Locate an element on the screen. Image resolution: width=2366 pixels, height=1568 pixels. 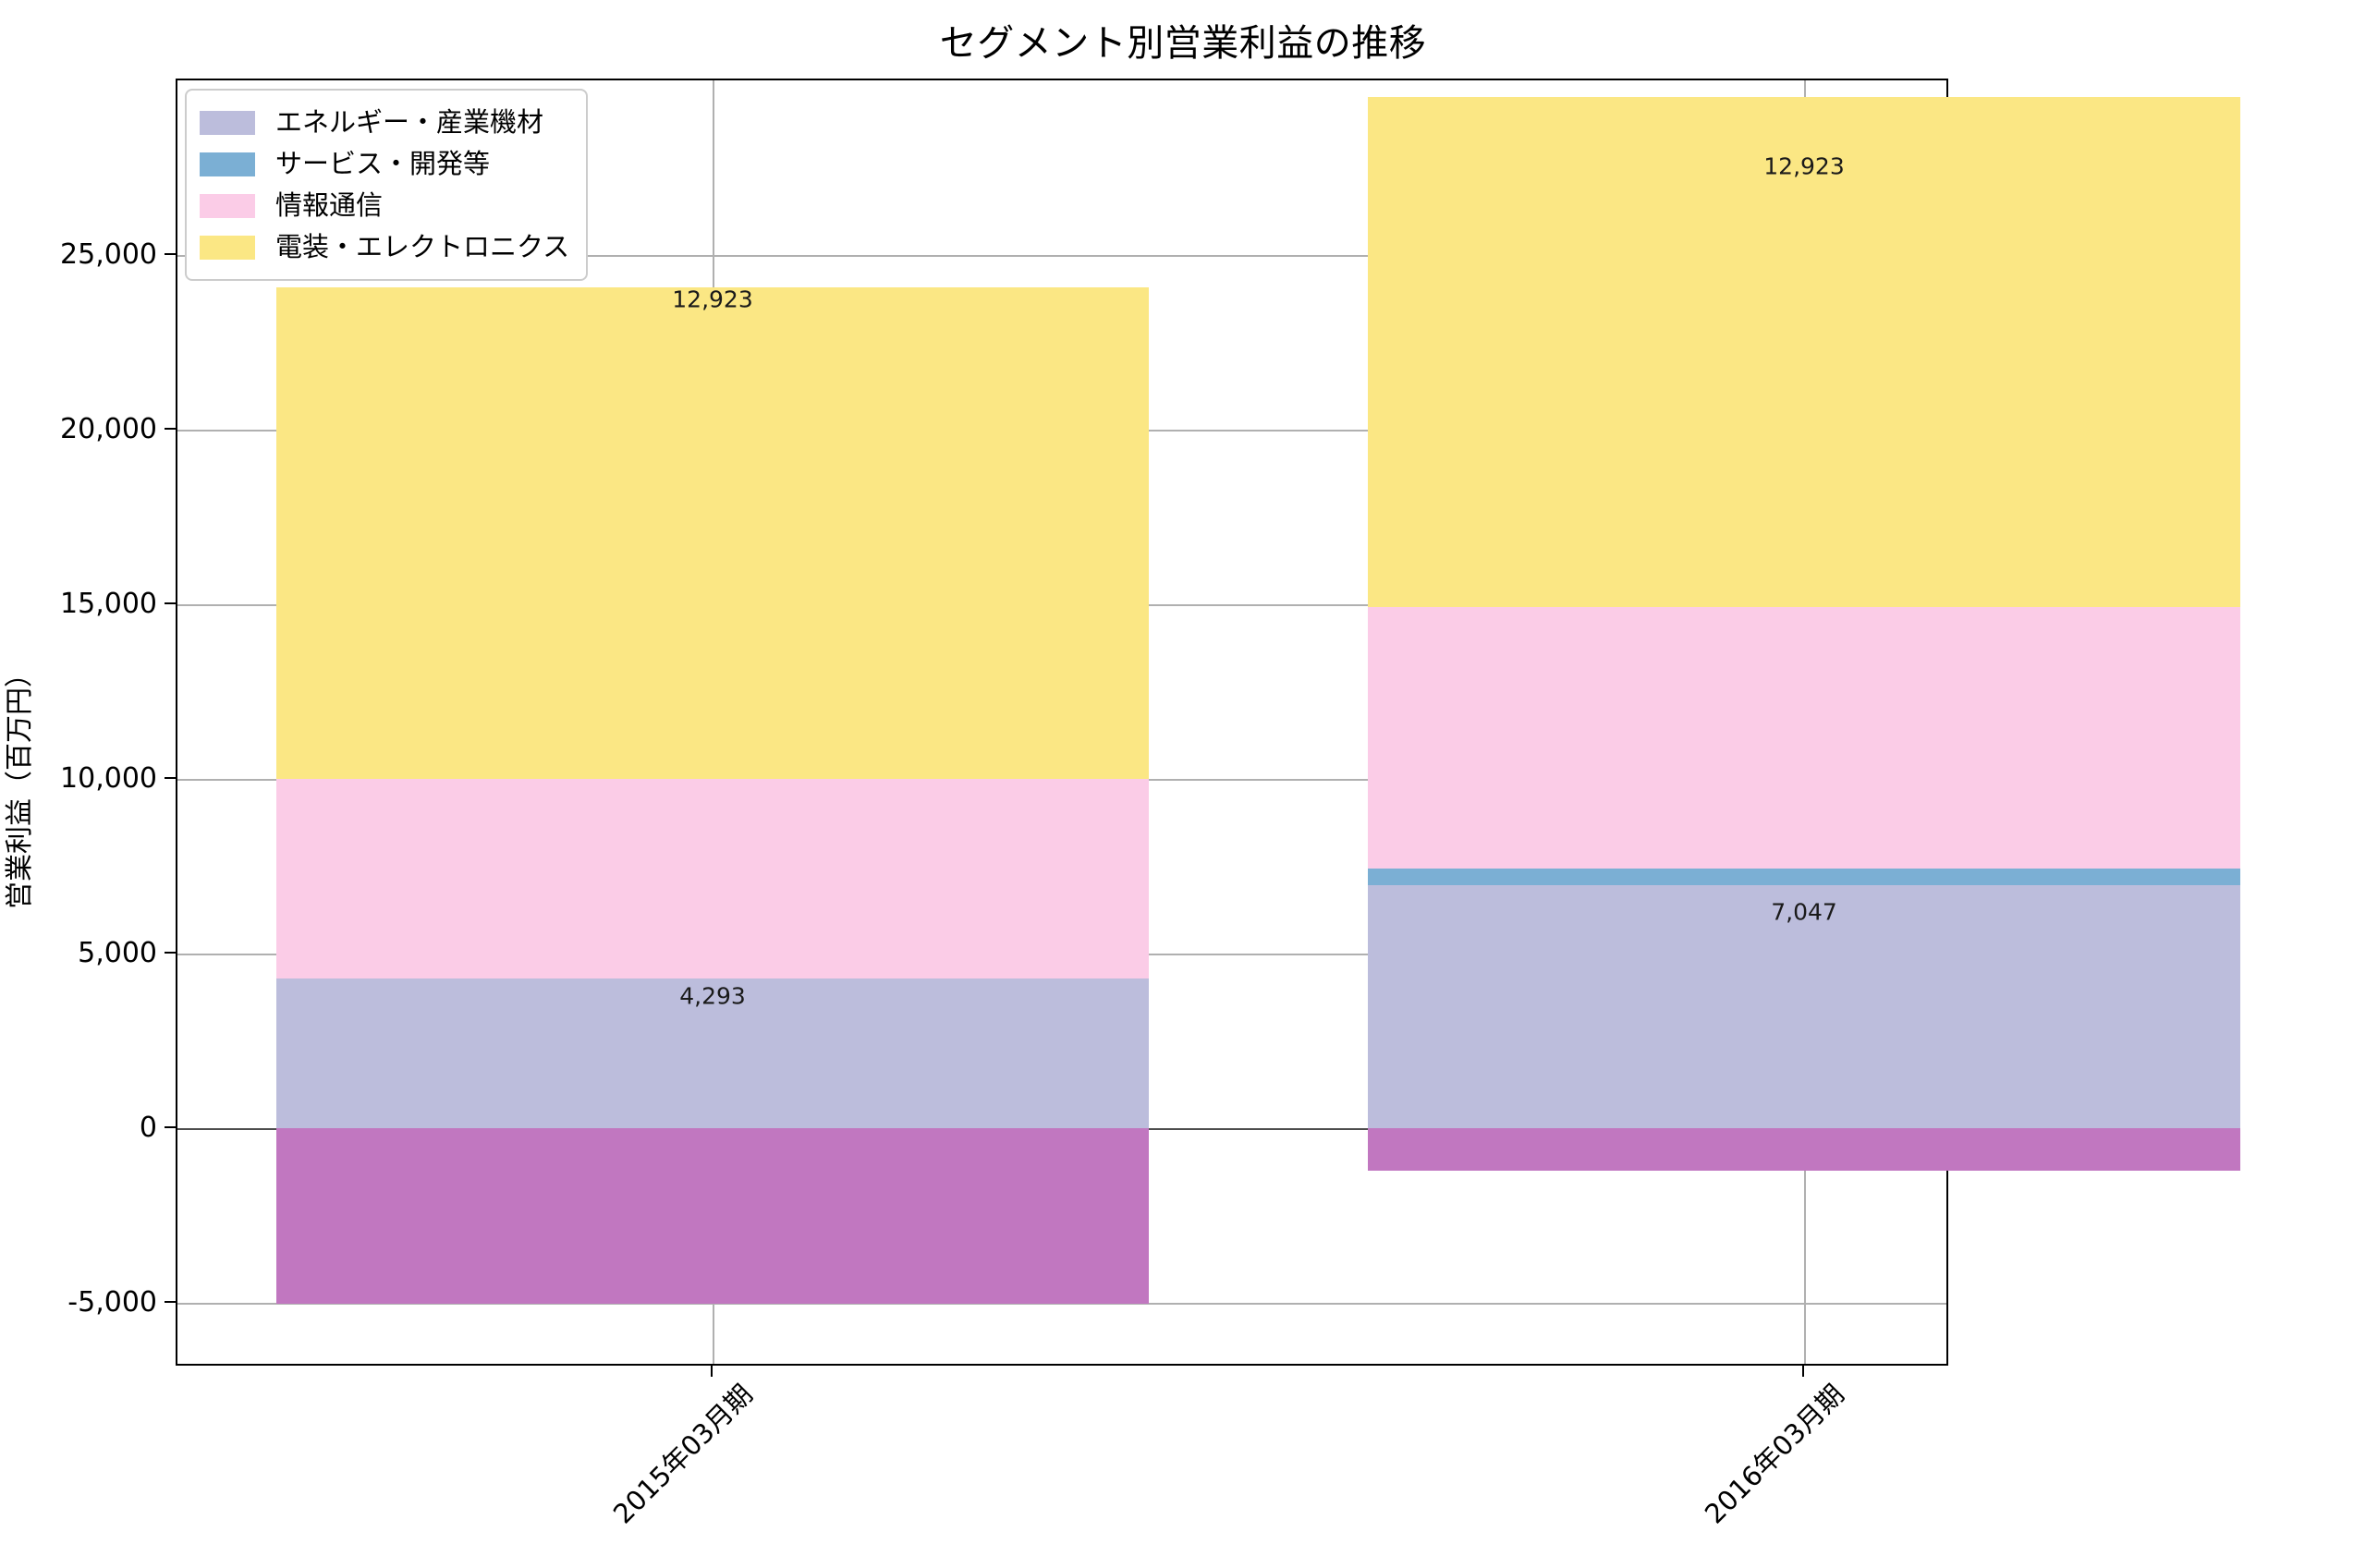
legend-item-electronics: 電装・エレクトロニクス is located at coordinates (384, 247).